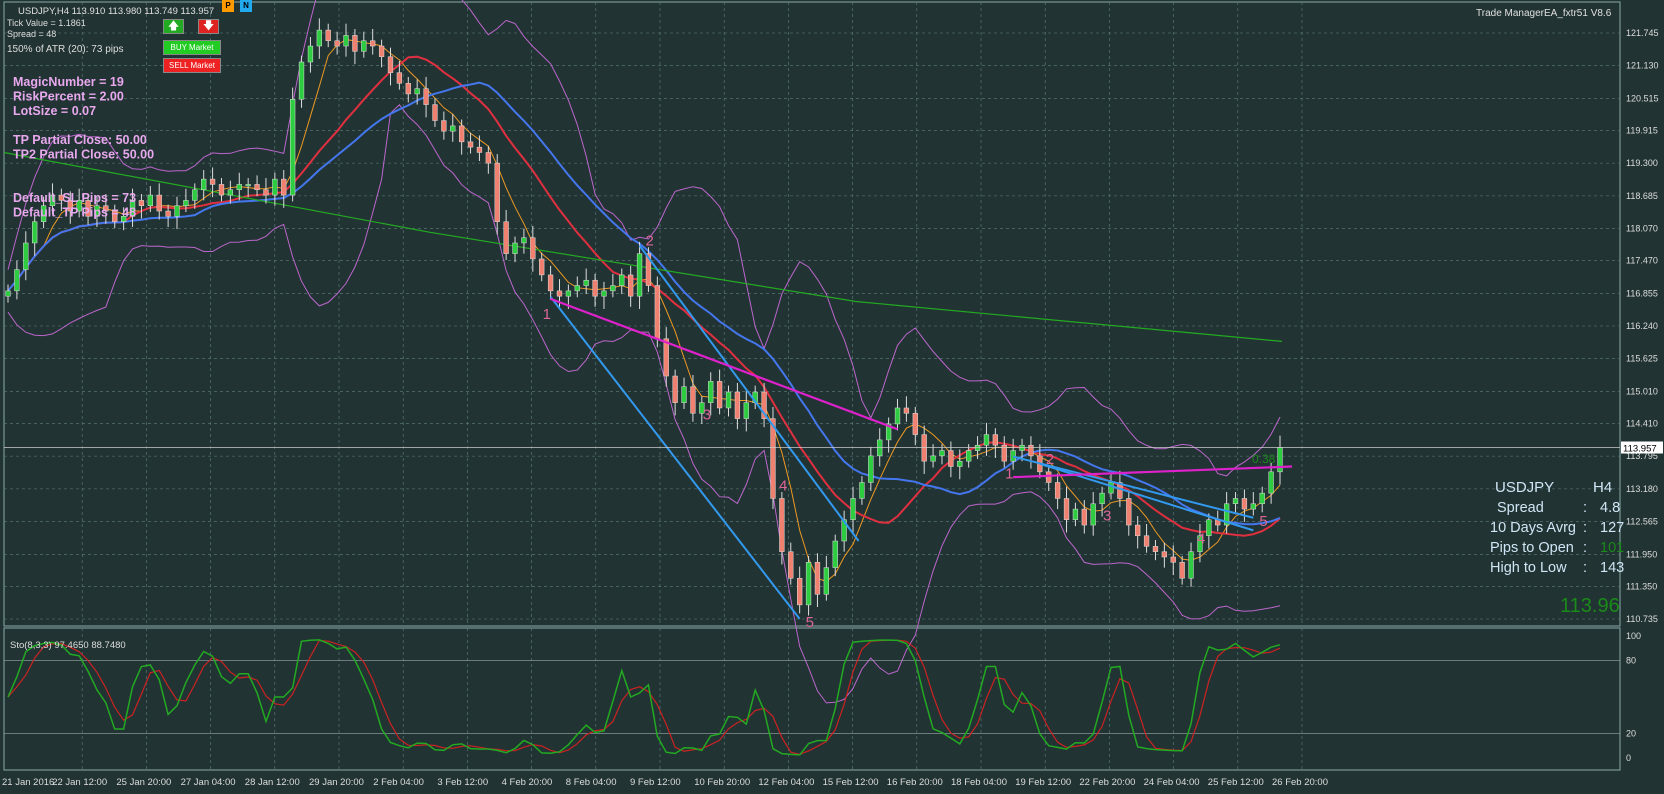 This screenshot has width=1664, height=794. I want to click on n-button: N, so click(246, 6).